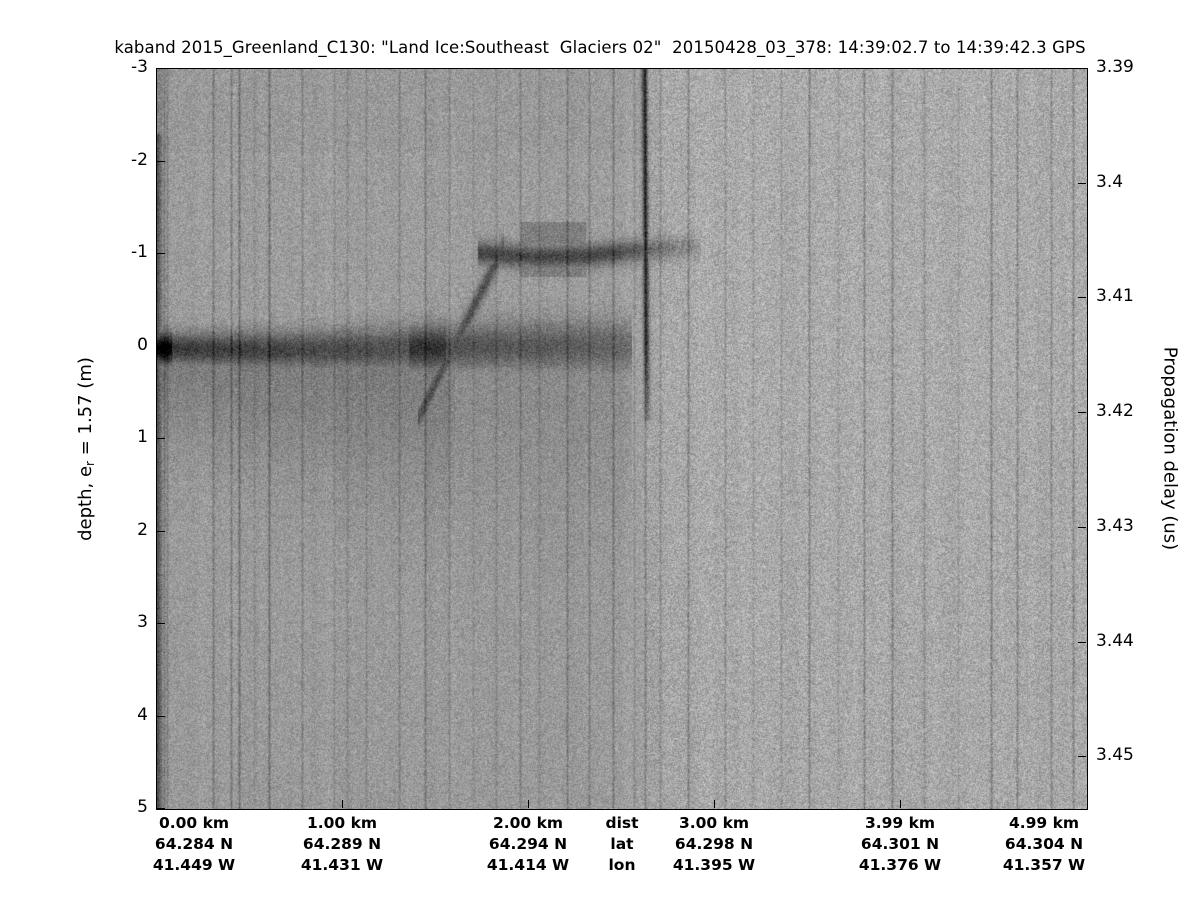 This screenshot has width=1200, height=900. I want to click on left-axis-title: depth, er = 1.57 (m), so click(86, 449).